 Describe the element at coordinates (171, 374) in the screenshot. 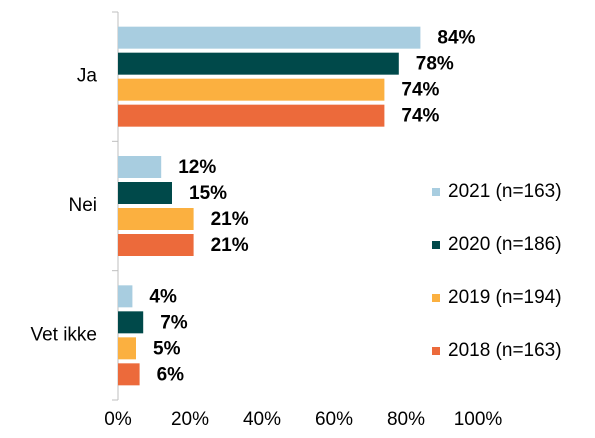

I see `value-label: 6%` at that location.